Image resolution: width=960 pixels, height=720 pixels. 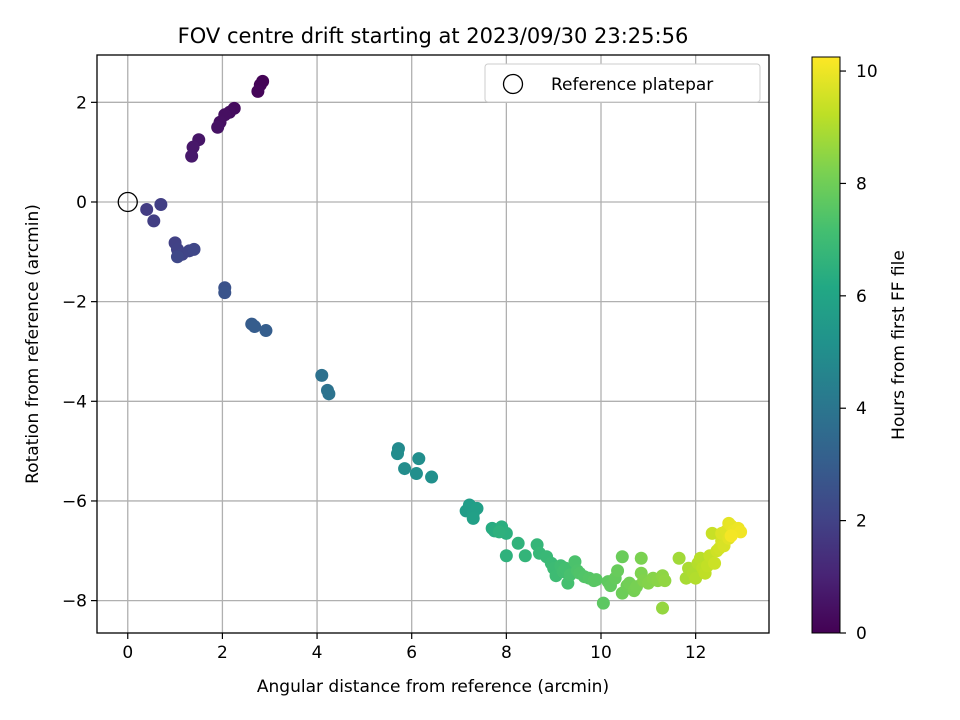 I want to click on x-tick-label: 2, so click(x=222, y=653).